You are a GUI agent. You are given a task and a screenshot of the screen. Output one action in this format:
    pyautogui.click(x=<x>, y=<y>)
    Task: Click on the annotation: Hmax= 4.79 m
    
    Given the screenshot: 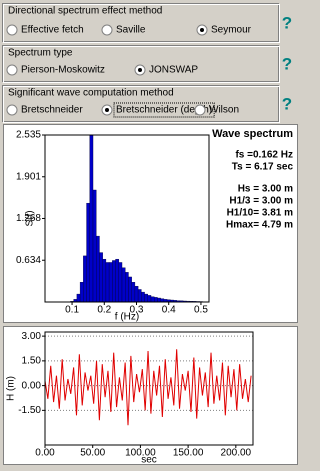 What is the action you would take?
    pyautogui.click(x=259, y=225)
    